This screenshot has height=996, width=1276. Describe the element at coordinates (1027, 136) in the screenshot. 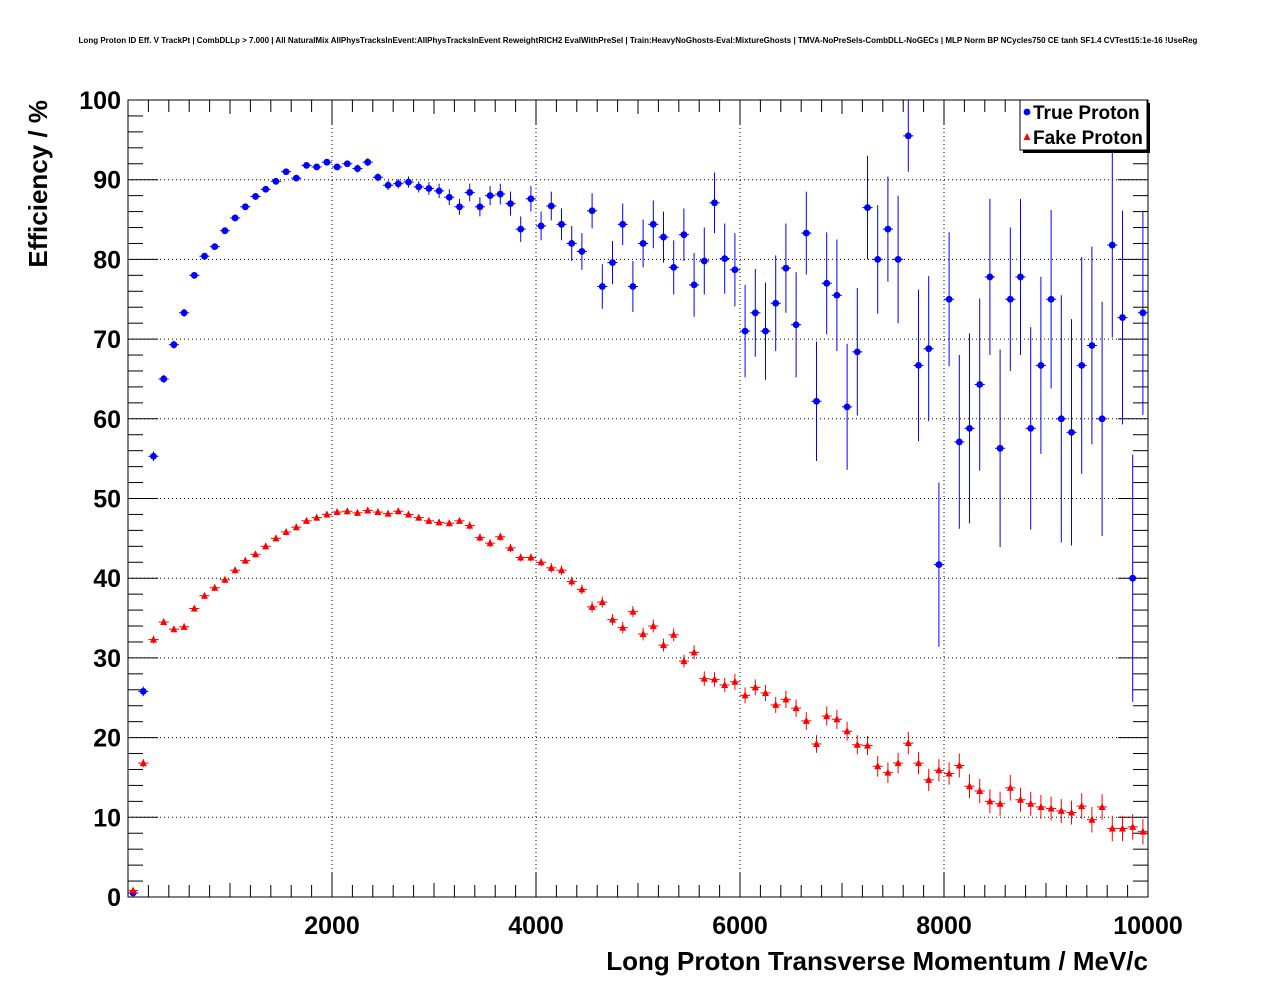

I see `legend-marker-triangle` at that location.